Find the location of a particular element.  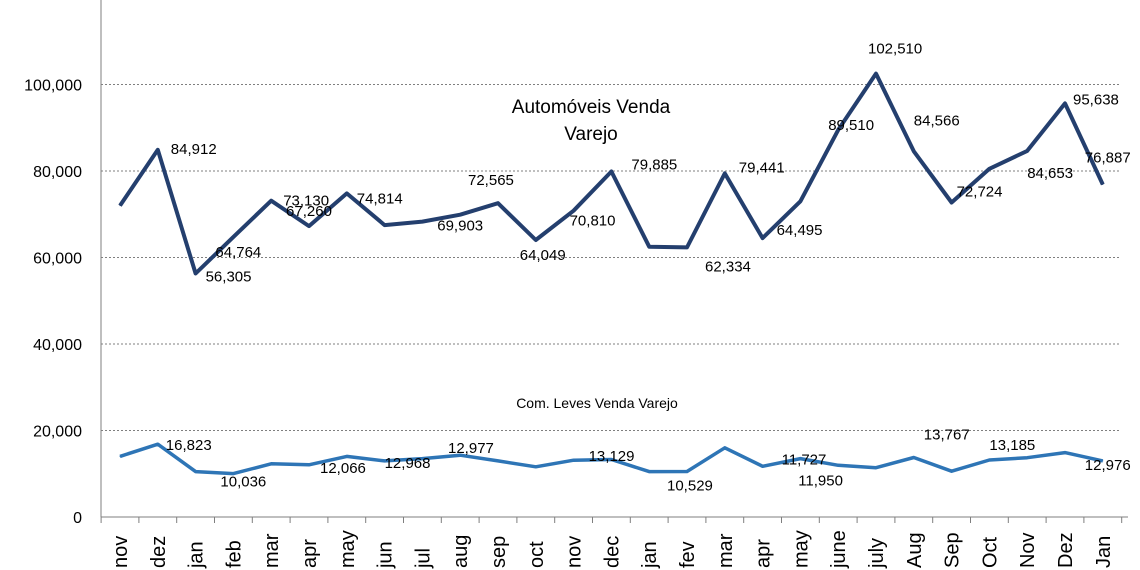

x-tick-label: jul is located at coordinates (423, 558).